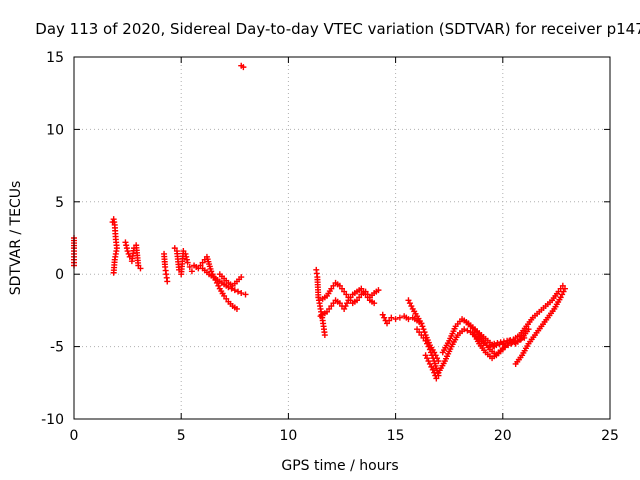 The width and height of the screenshot is (640, 480). Describe the element at coordinates (181, 436) in the screenshot. I see `x-tick-label: 5` at that location.